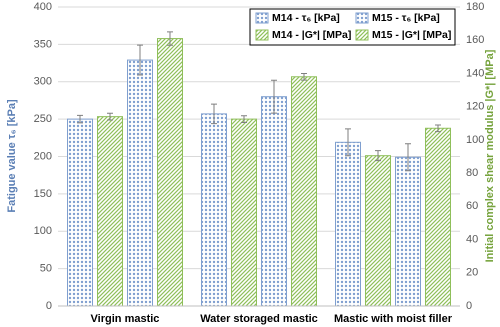  I want to click on y-tick-label: 200, so click(43, 156).